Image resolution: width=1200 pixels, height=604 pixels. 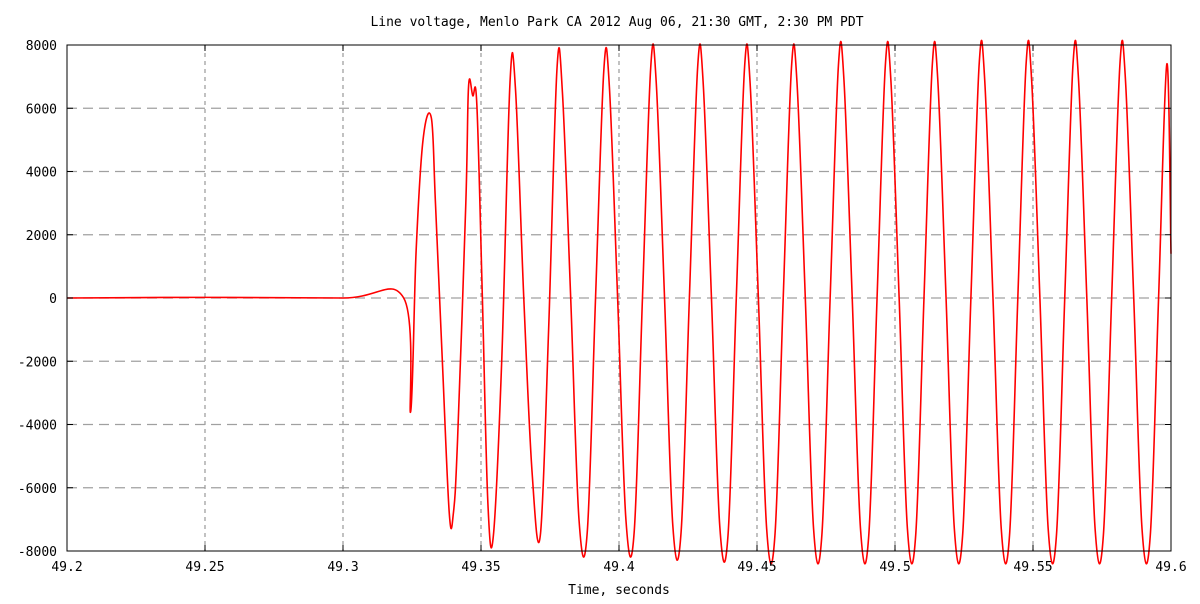 What do you see at coordinates (37, 426) in the screenshot?
I see `y-tick-label: -4000` at bounding box center [37, 426].